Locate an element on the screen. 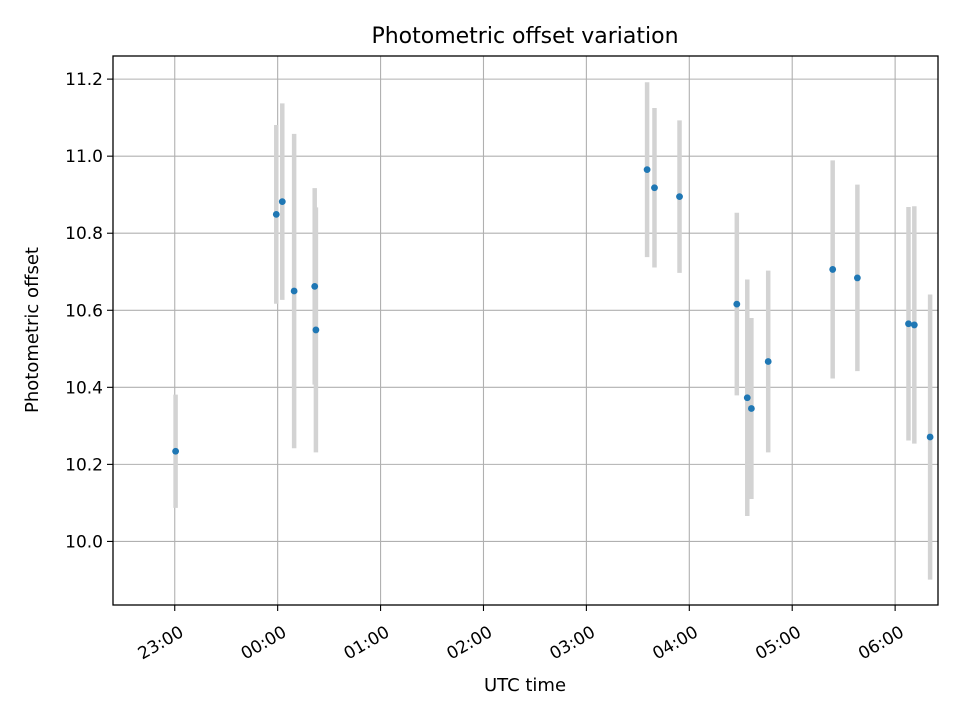  y-tick-label: 11.0 is located at coordinates (84, 157).